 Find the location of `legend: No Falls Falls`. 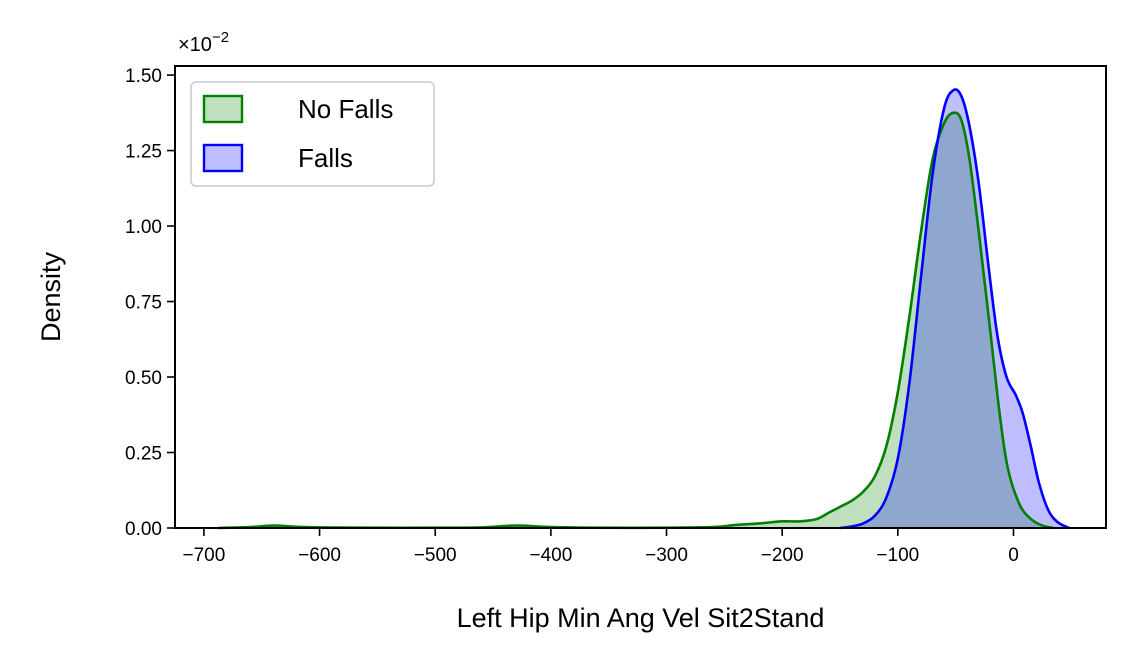

legend: No Falls Falls is located at coordinates (312, 134).